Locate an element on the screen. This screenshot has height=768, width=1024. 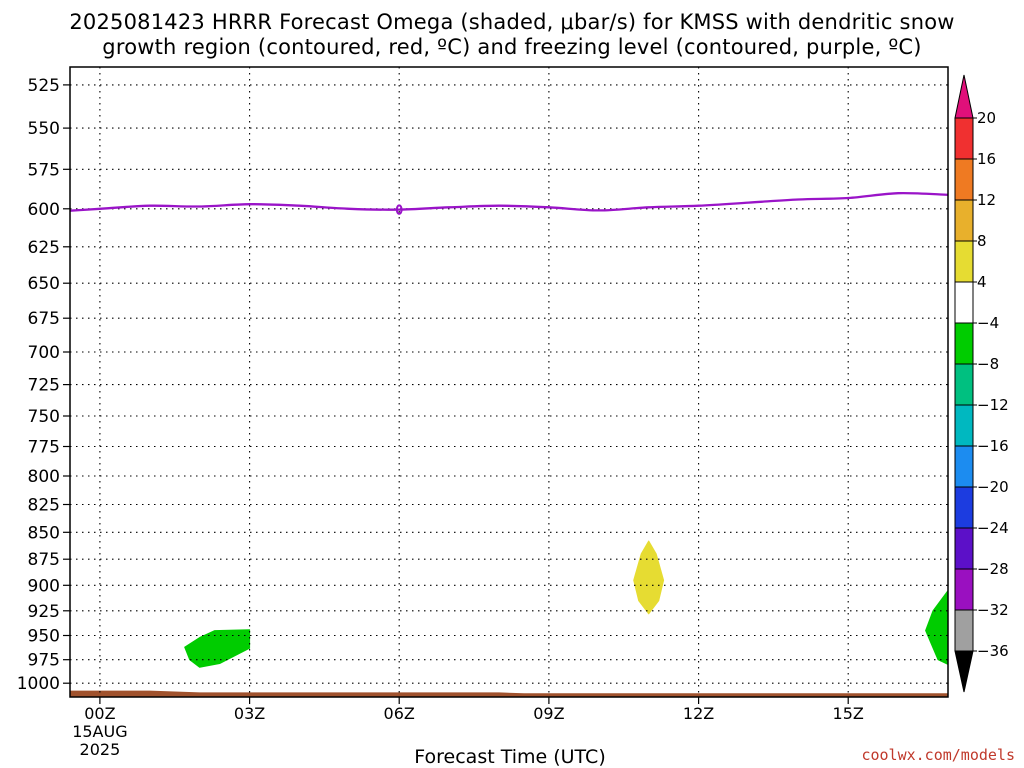
ytick-label-900: 900 is located at coordinates (44, 586).